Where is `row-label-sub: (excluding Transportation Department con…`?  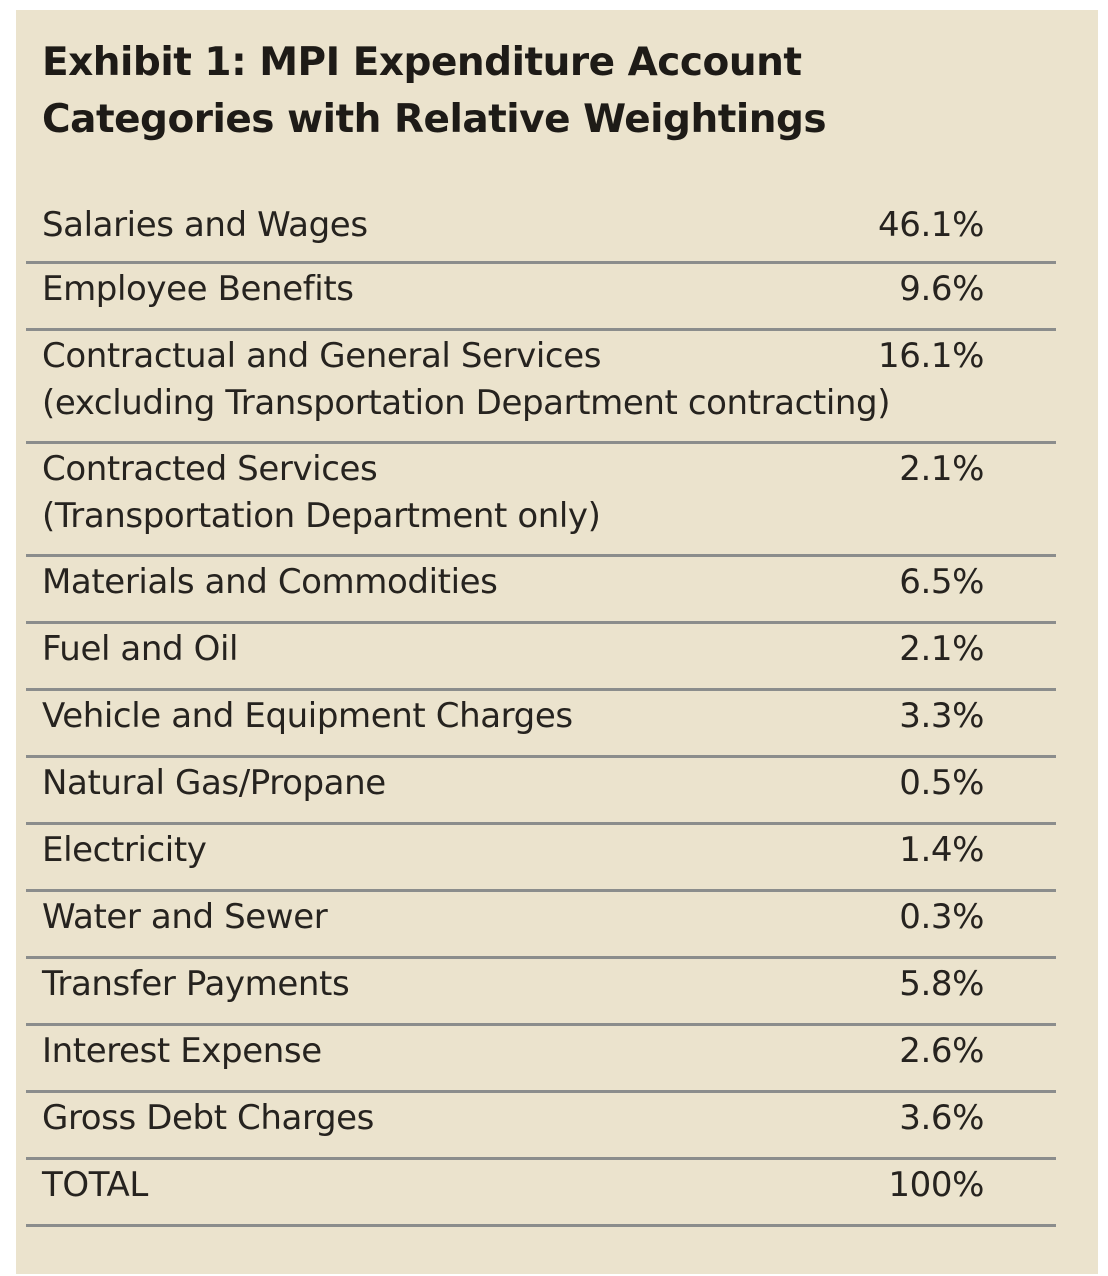 row-label-sub: (excluding Transportation Department con… is located at coordinates (466, 403).